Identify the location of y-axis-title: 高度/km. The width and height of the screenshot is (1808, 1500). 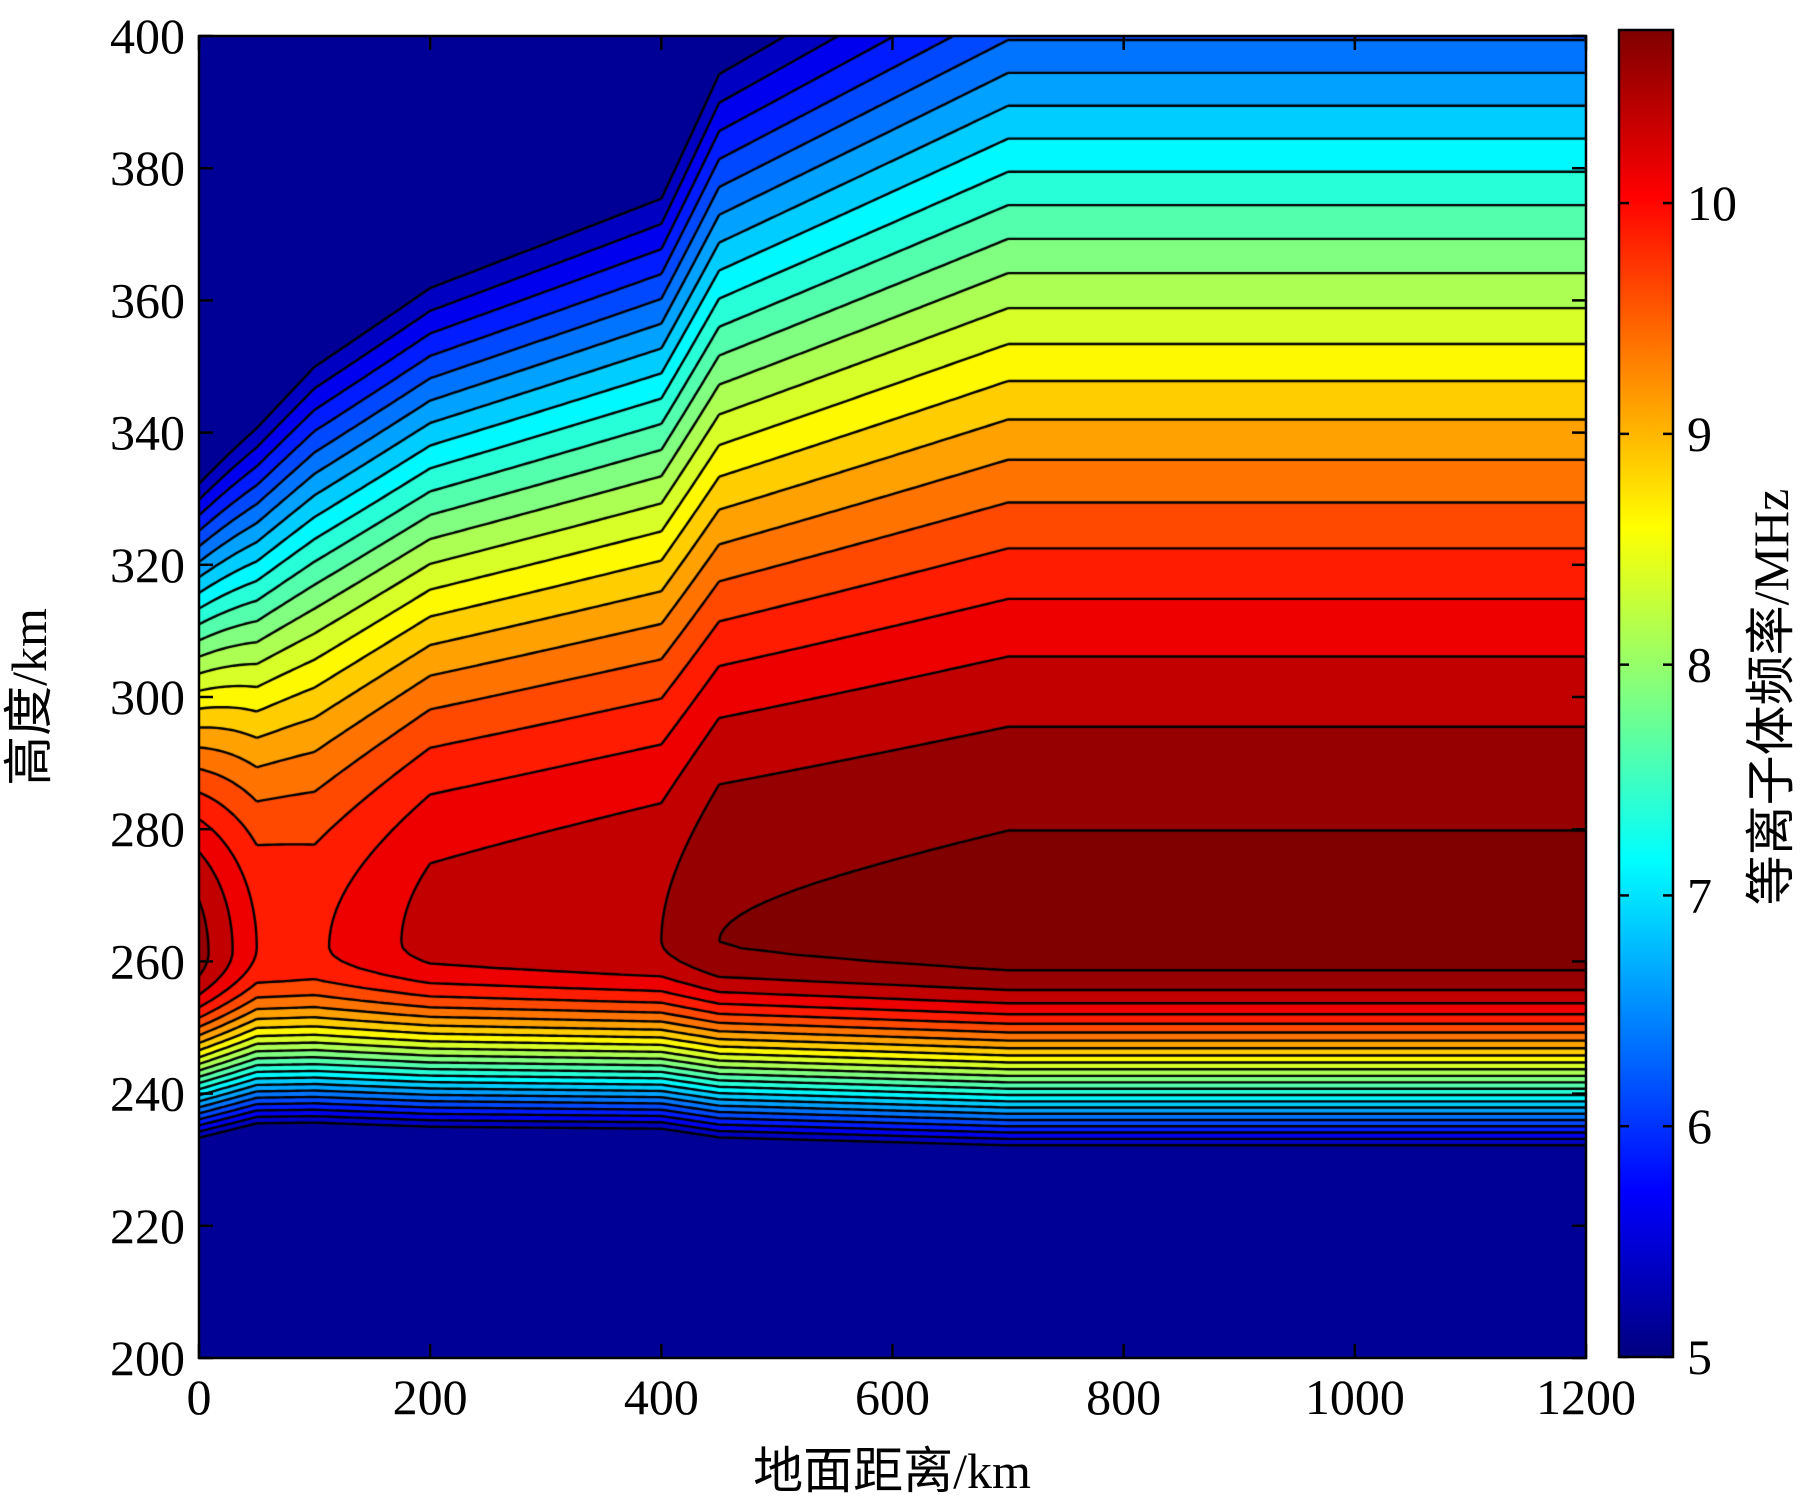
(29, 697).